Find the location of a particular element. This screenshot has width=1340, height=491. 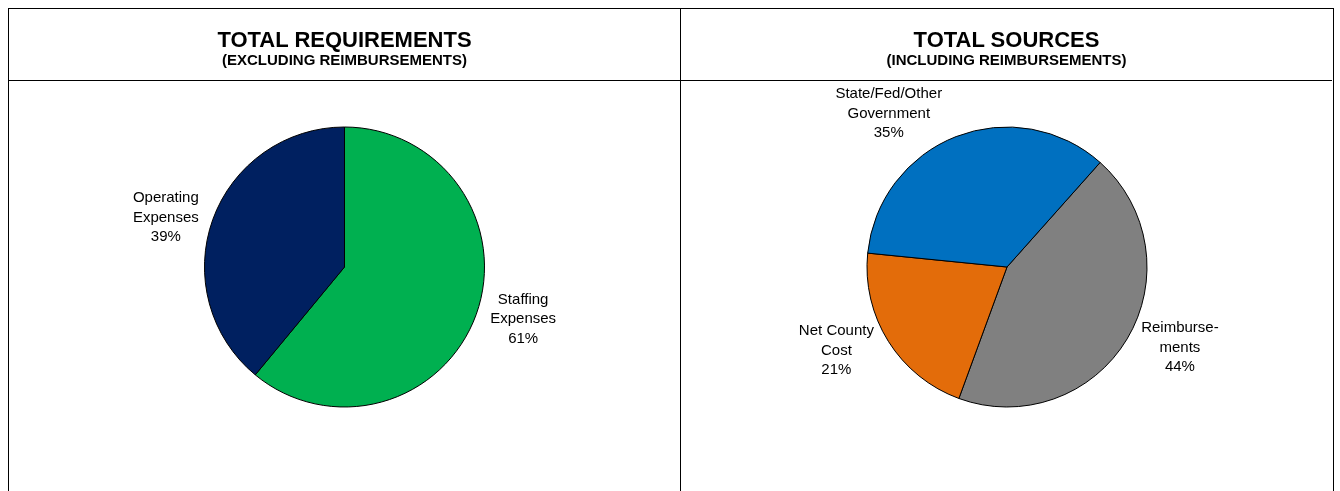

chart-title: TOTAL REQUIREMENTS is located at coordinates (344, 39).